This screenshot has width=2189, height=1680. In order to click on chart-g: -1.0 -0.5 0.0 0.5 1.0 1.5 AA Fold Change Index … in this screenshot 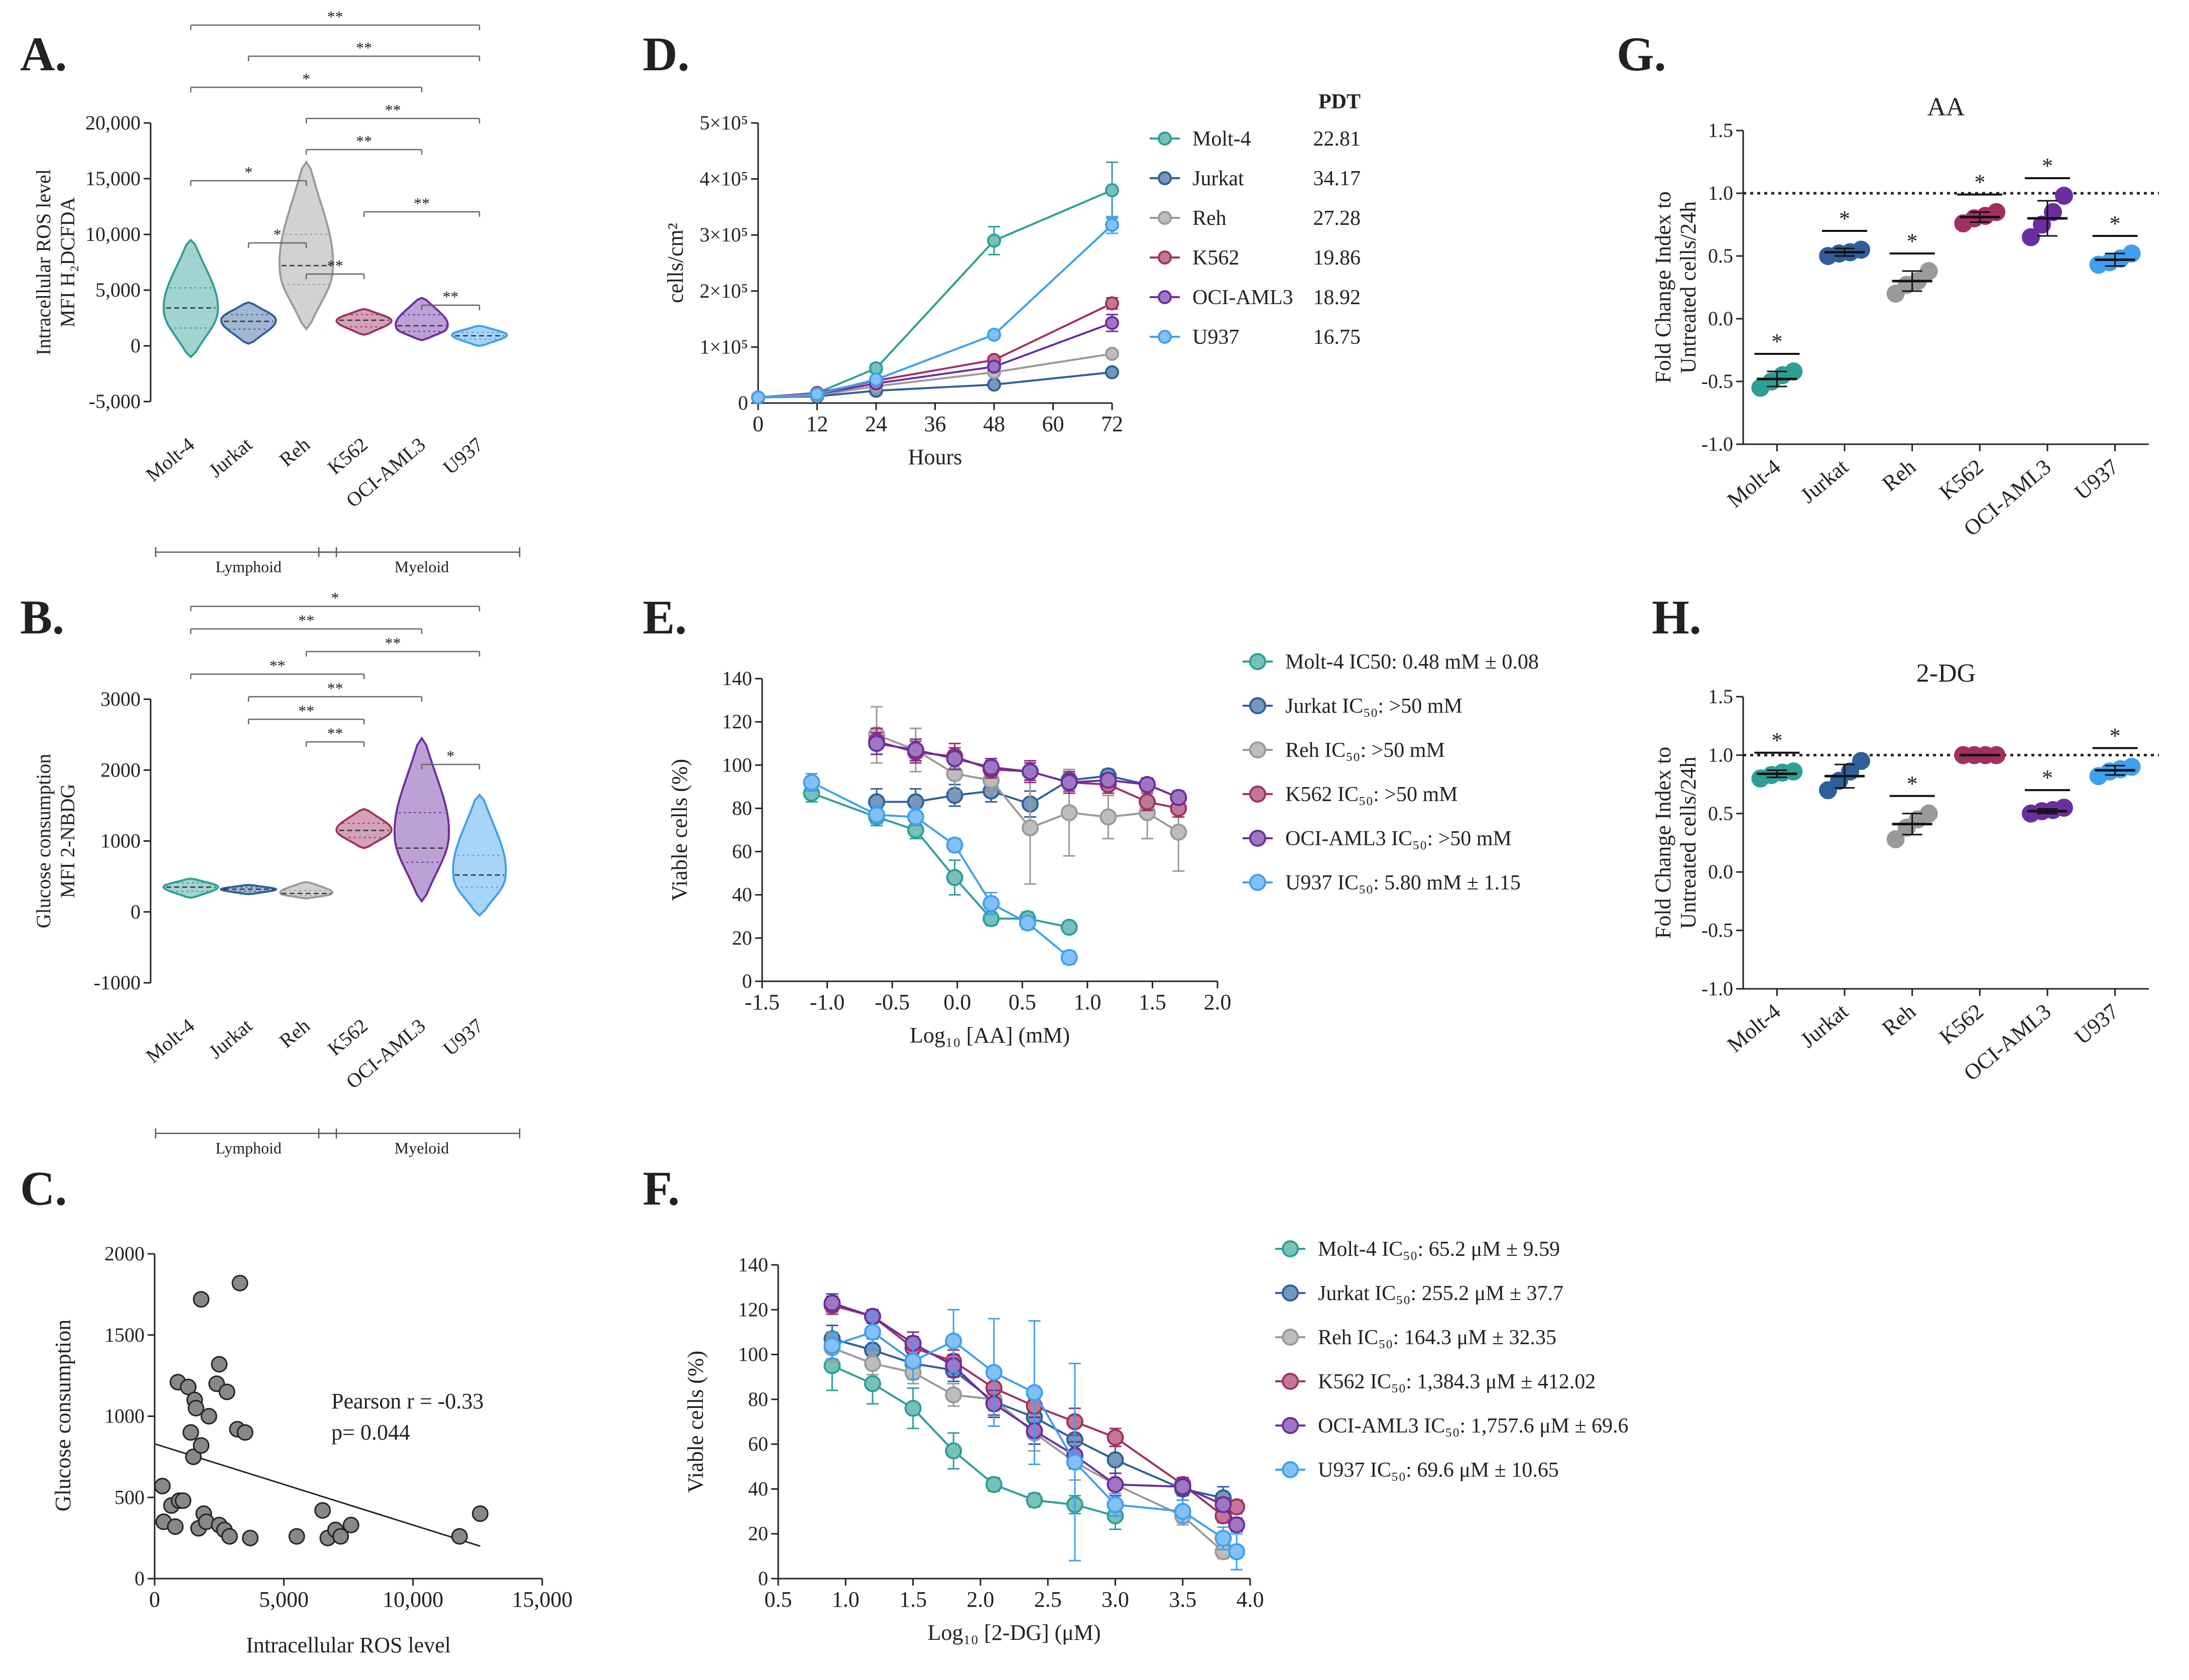, I will do `click(1905, 317)`.